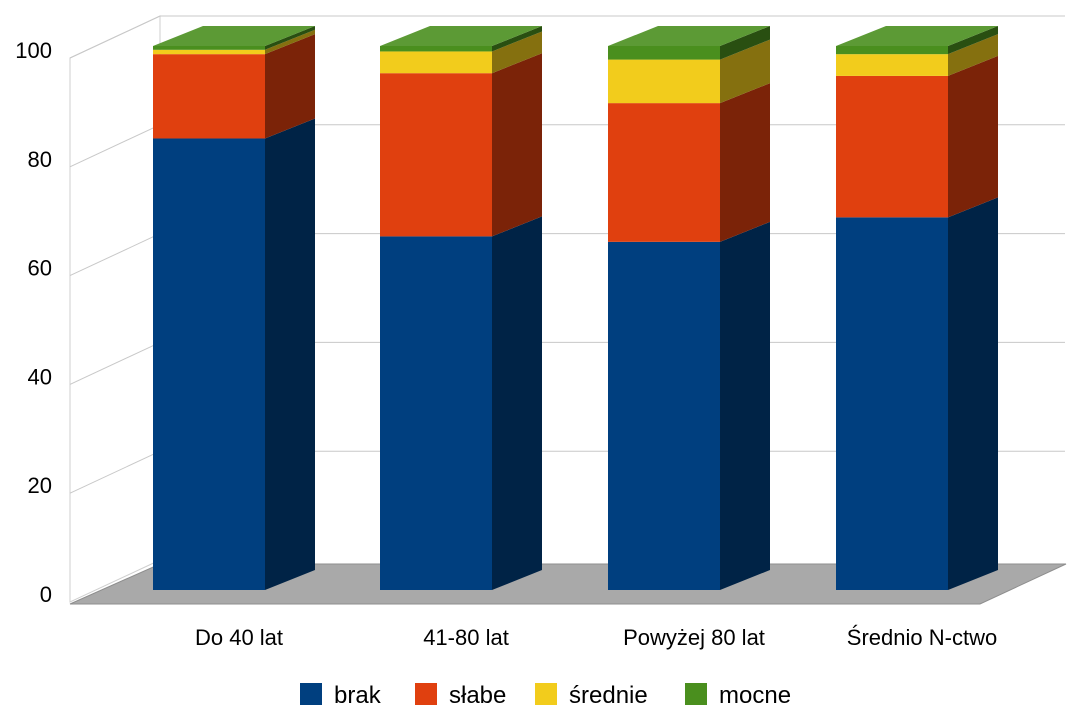 The height and width of the screenshot is (708, 1069). What do you see at coordinates (239, 637) in the screenshot?
I see `x-tick-label: Do 40 lat` at bounding box center [239, 637].